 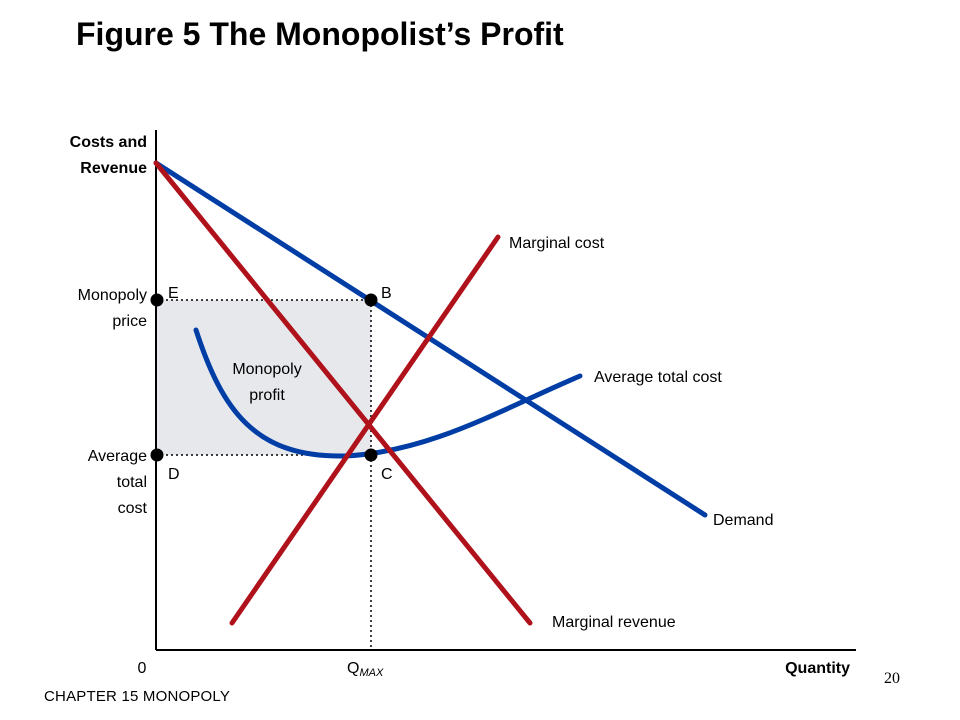 What do you see at coordinates (157, 300) in the screenshot?
I see `point-e-dot` at bounding box center [157, 300].